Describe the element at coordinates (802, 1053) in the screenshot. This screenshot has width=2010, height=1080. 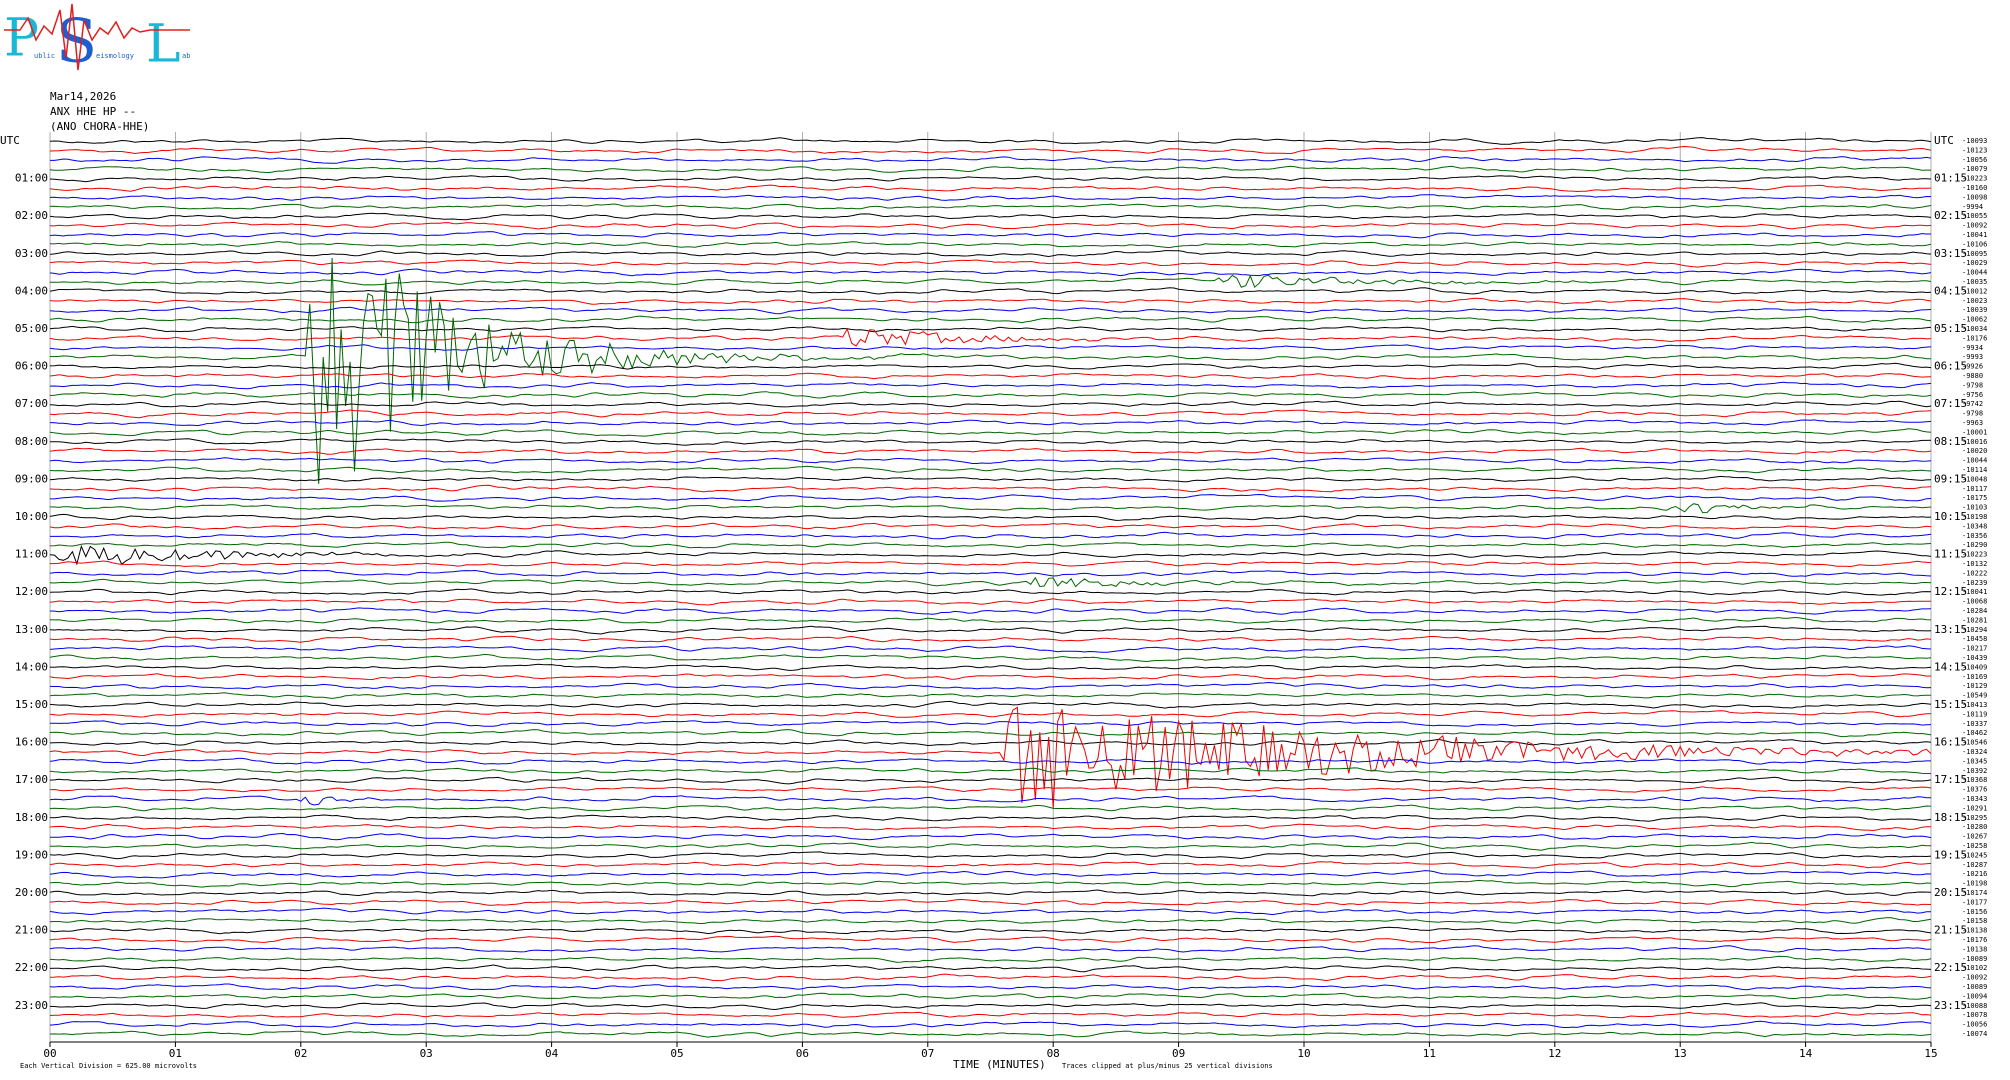
I see `x-tick-label: 06` at that location.